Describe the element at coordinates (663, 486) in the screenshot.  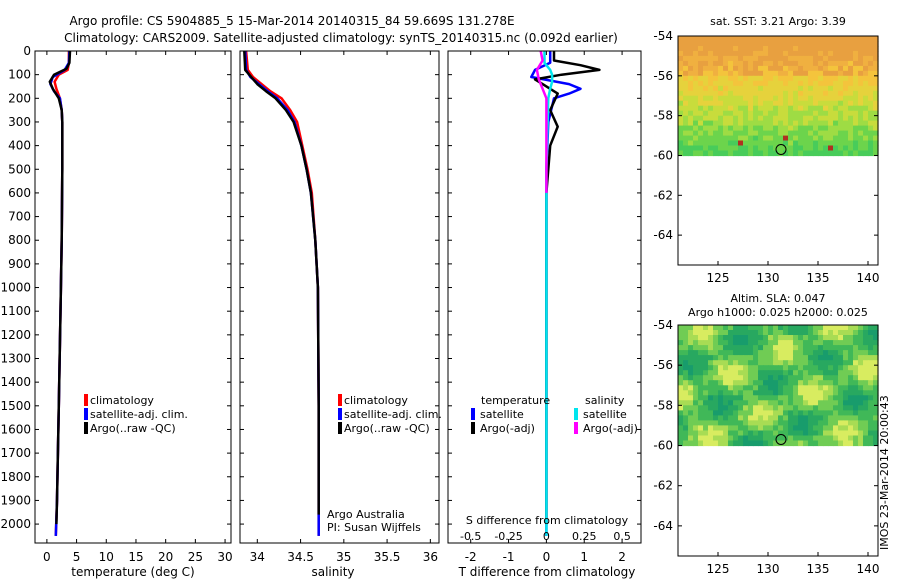
I see `y-tick-label: -62` at that location.